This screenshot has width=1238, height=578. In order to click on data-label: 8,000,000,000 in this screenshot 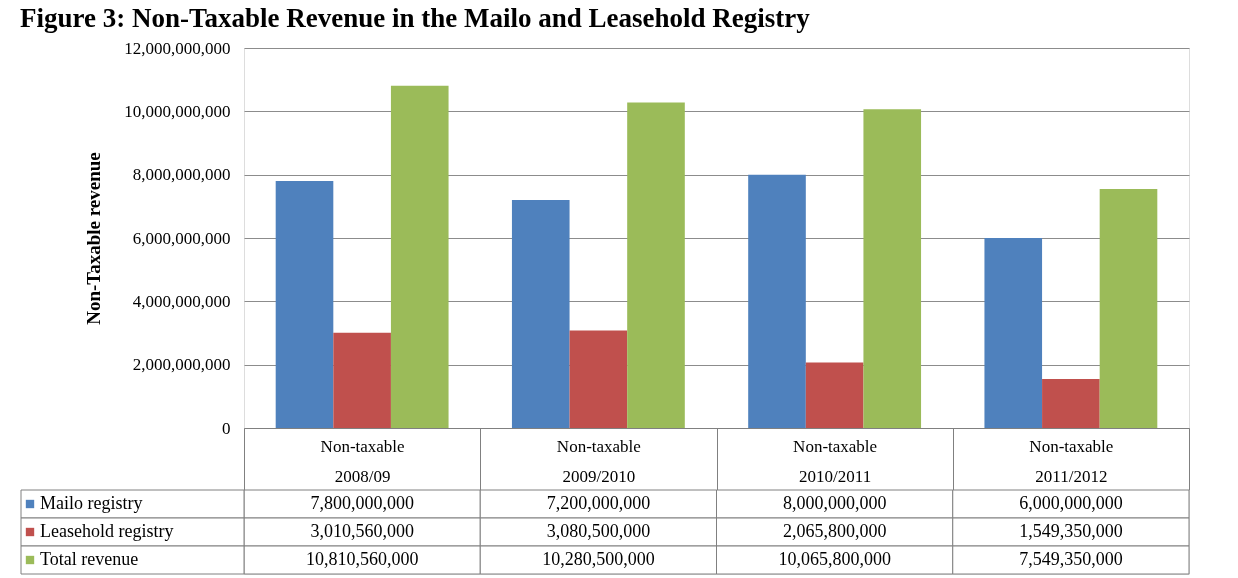, I will do `click(834, 503)`.